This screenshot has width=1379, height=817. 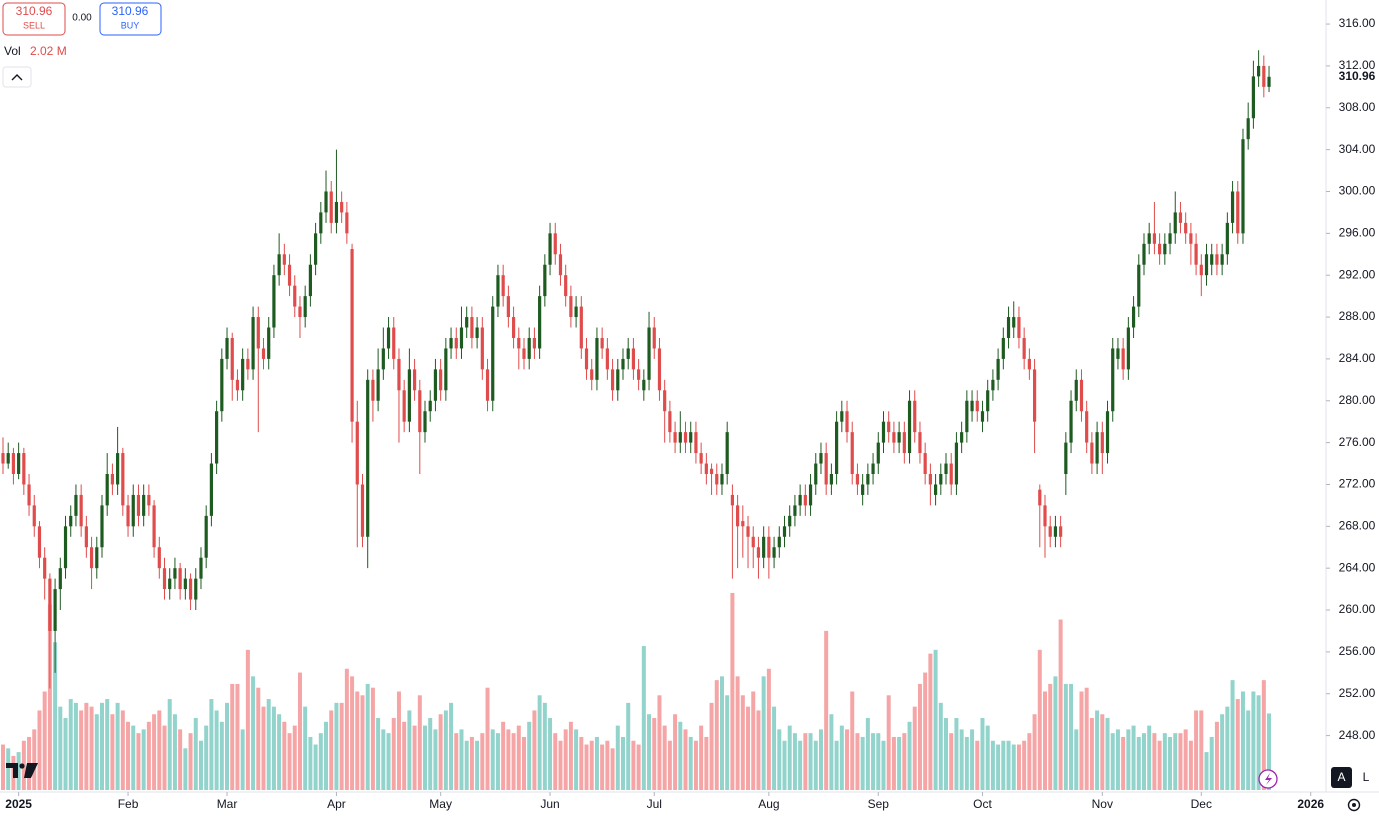 What do you see at coordinates (22, 770) in the screenshot?
I see `tradingview-logo` at bounding box center [22, 770].